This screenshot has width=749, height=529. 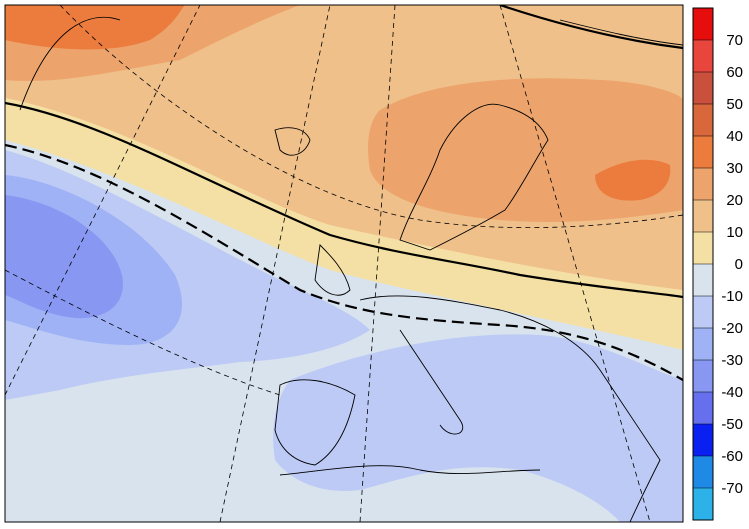 I want to click on colorbar-tick-label: -60, so click(x=732, y=456).